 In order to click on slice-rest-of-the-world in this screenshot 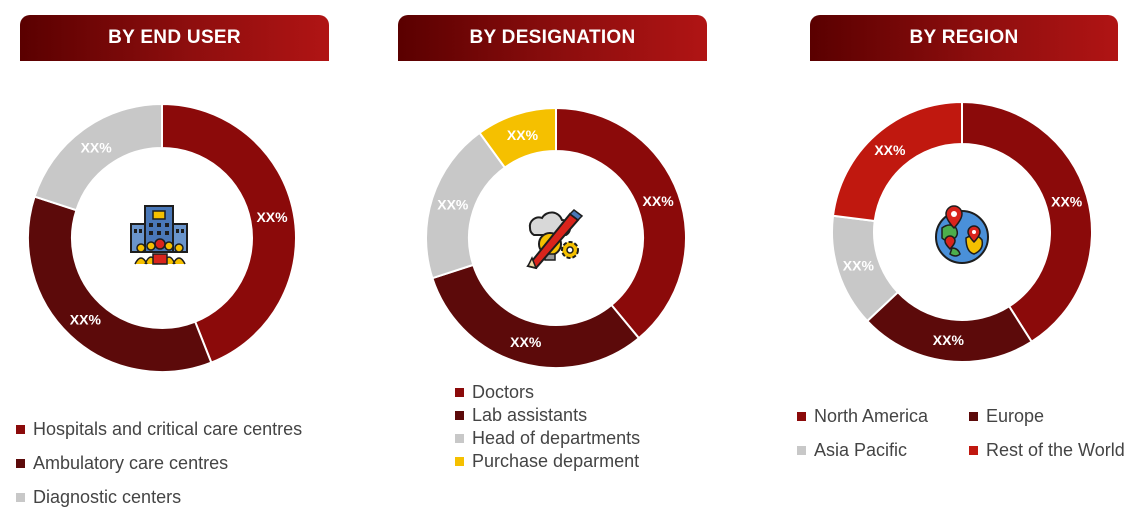, I will do `click(897, 161)`.